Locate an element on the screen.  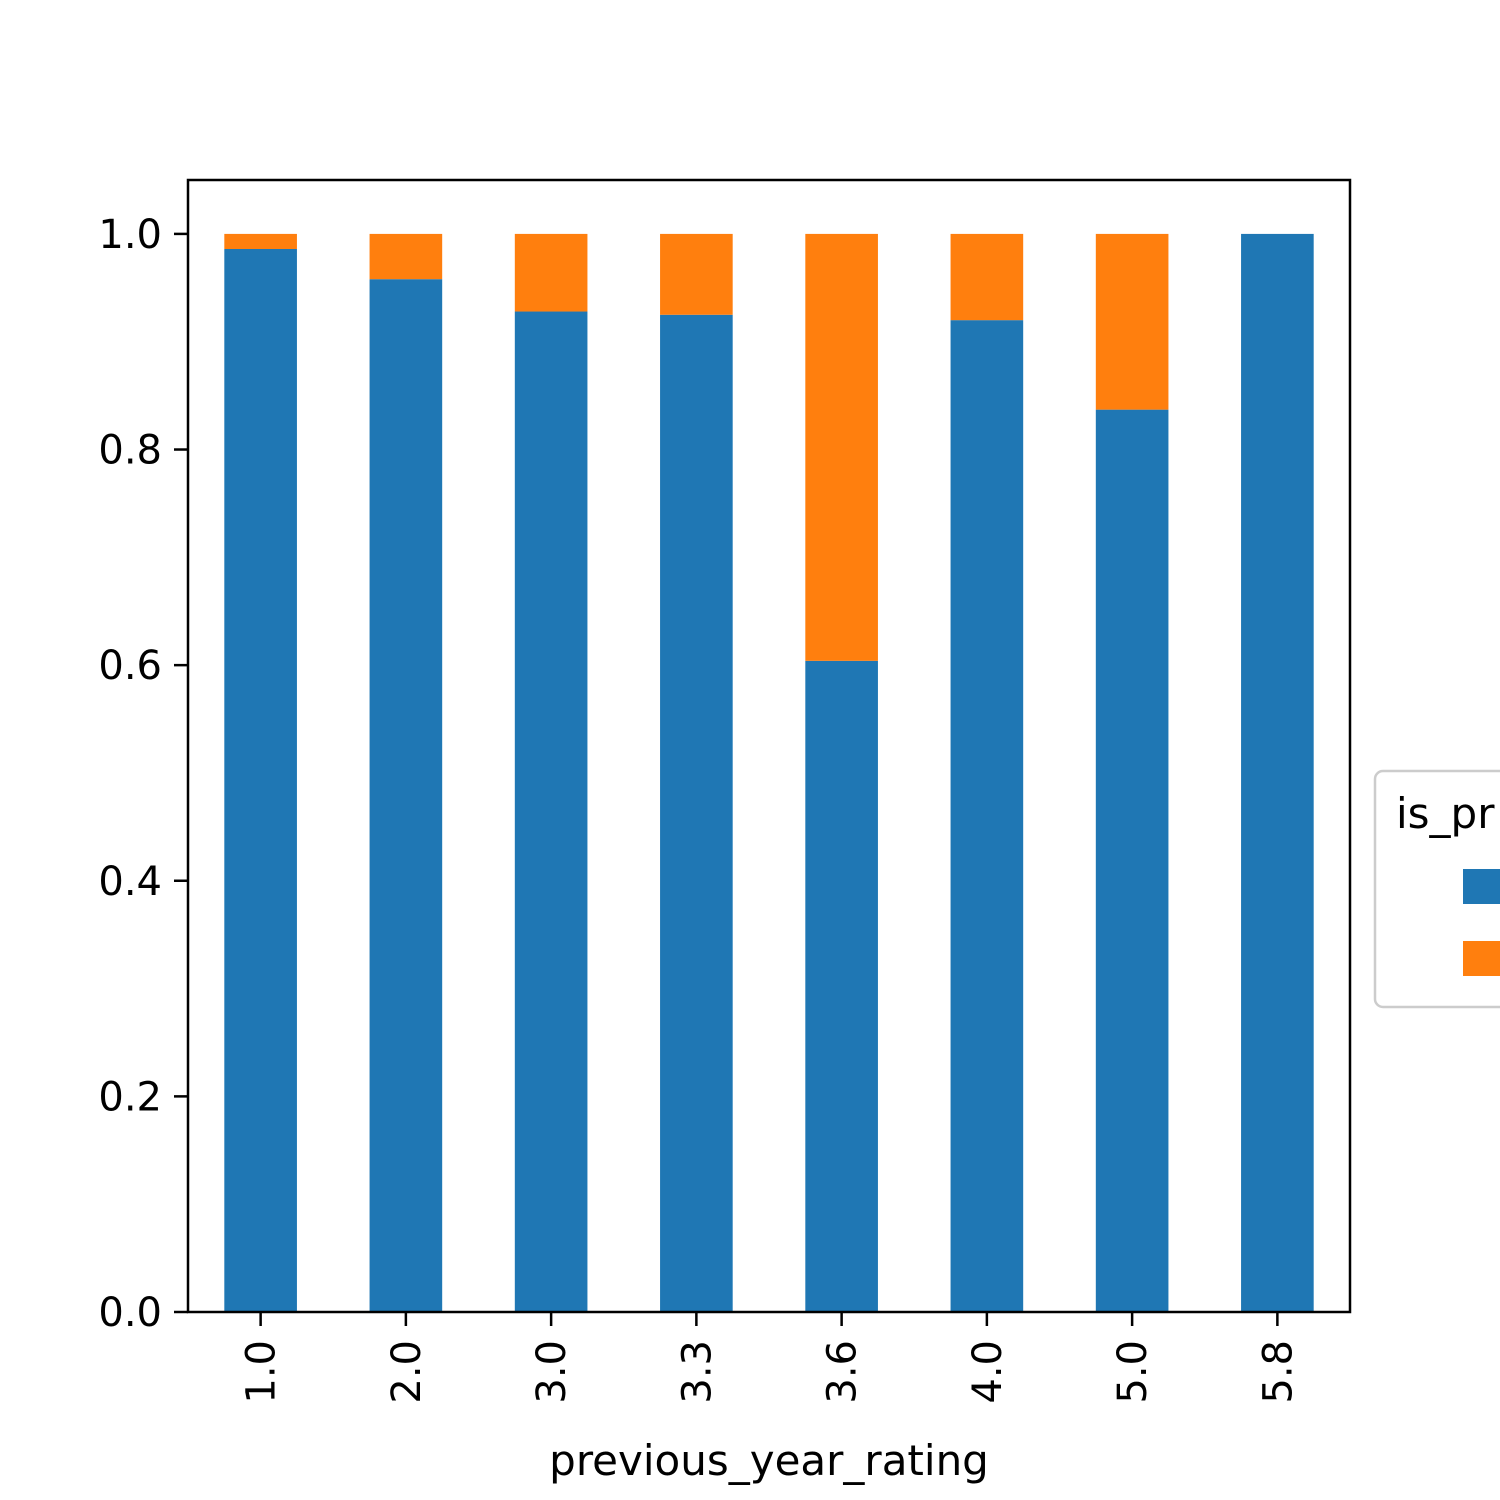
x-tick-label: 5.8 is located at coordinates (1278, 1372).